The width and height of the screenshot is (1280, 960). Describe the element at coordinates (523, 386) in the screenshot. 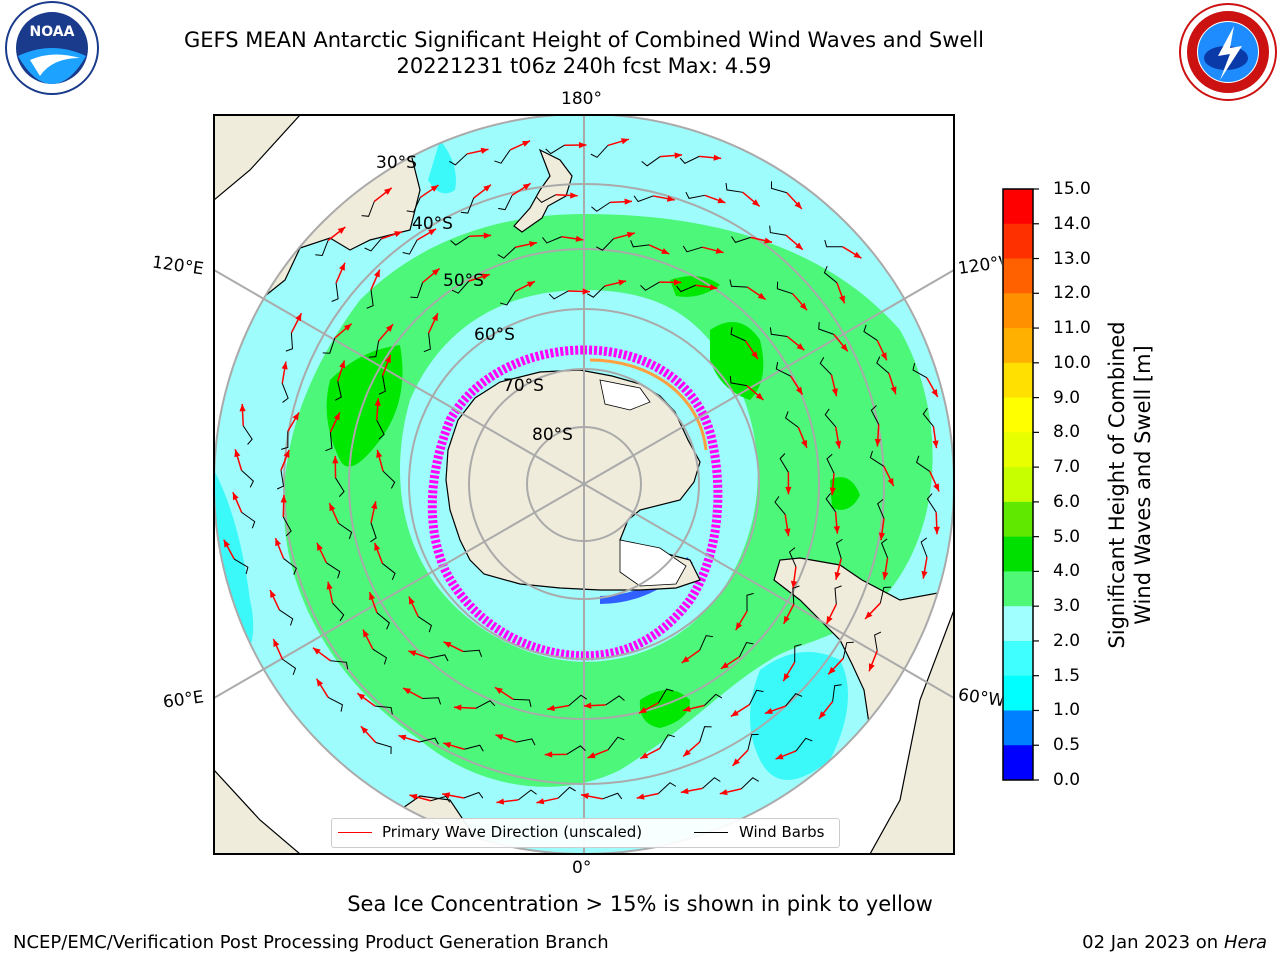

I see `lat-label-70: 70°S` at that location.